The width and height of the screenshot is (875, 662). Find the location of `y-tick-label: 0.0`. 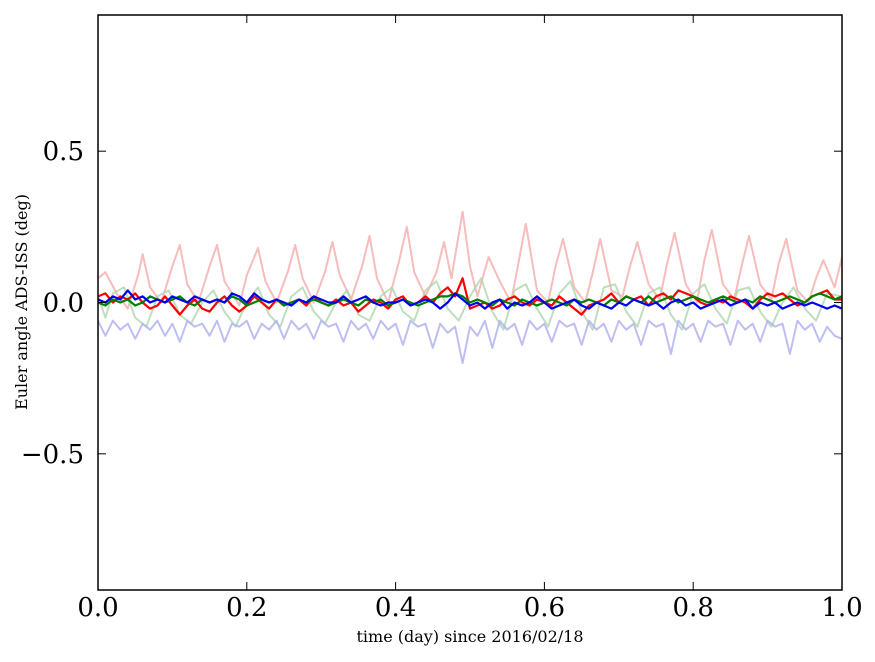

y-tick-label: 0.0 is located at coordinates (63, 304).